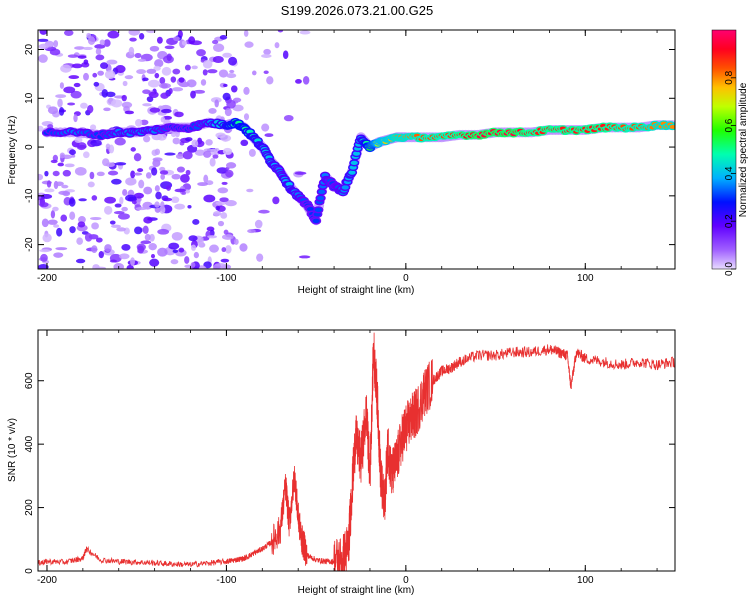  I want to click on spectrogram-y-tick-label: -10, so click(29, 195).